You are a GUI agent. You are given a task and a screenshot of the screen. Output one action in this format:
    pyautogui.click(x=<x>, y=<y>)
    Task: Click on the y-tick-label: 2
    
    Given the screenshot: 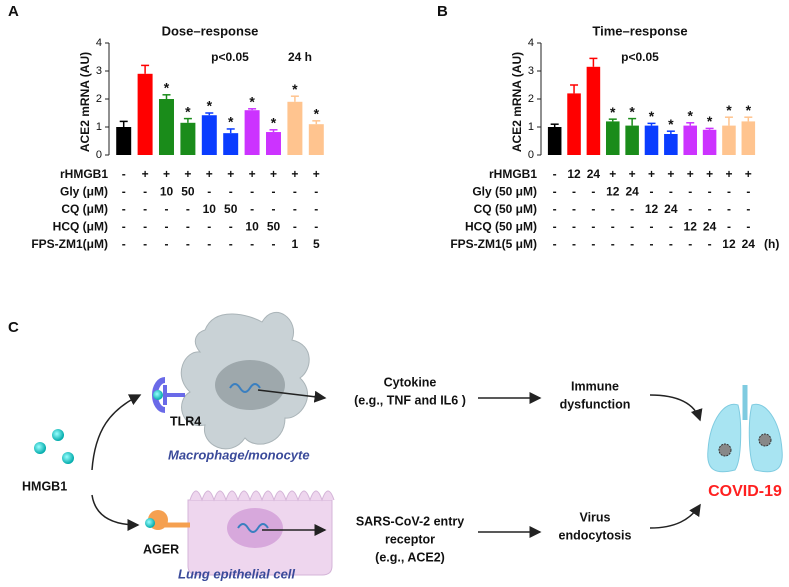 What is the action you would take?
    pyautogui.click(x=99, y=99)
    